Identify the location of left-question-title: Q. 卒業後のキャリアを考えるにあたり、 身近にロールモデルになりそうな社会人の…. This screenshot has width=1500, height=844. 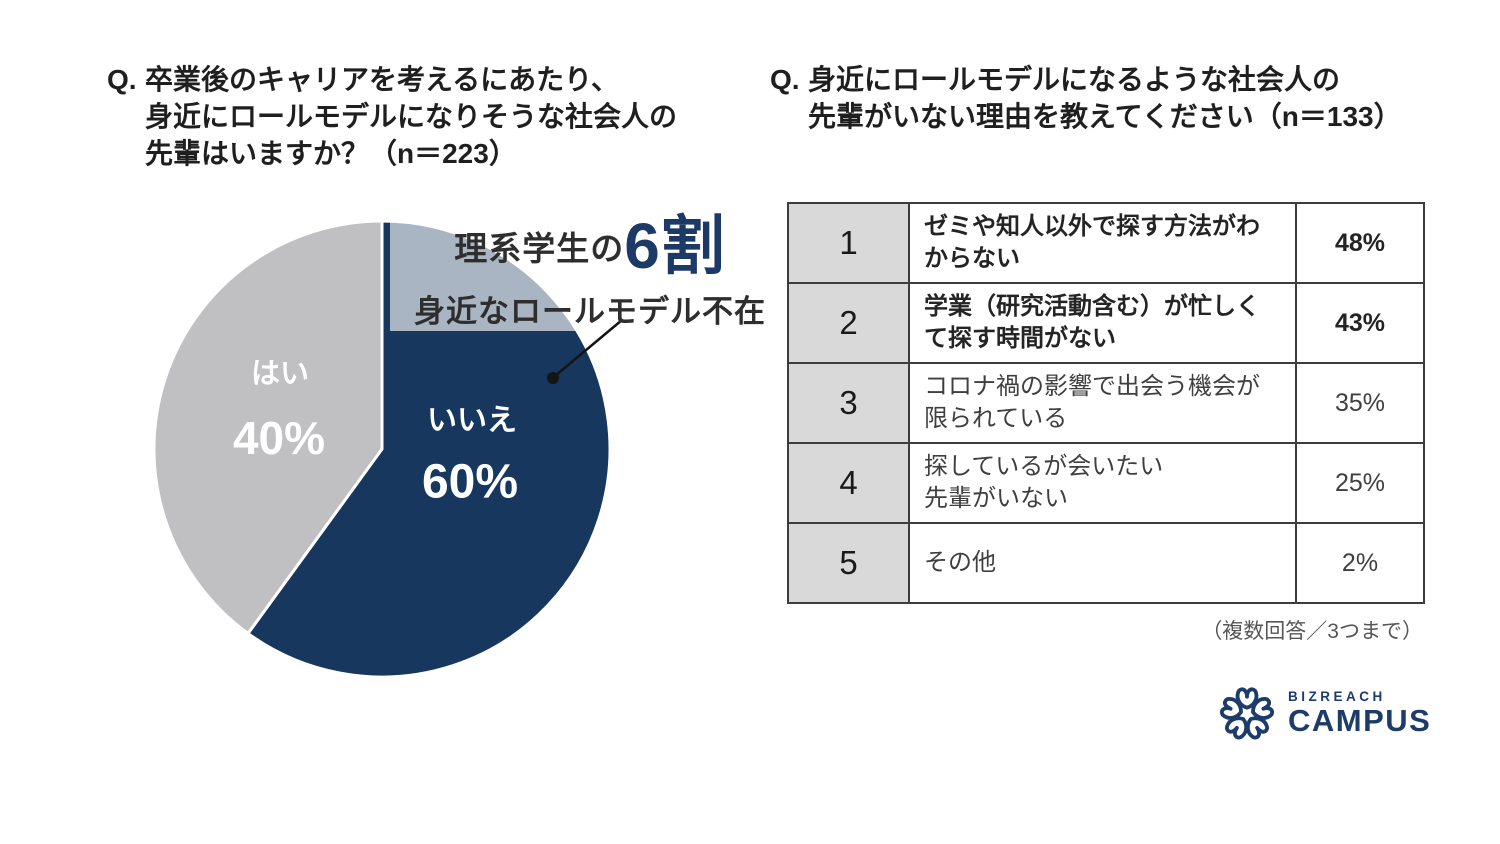
(417, 116).